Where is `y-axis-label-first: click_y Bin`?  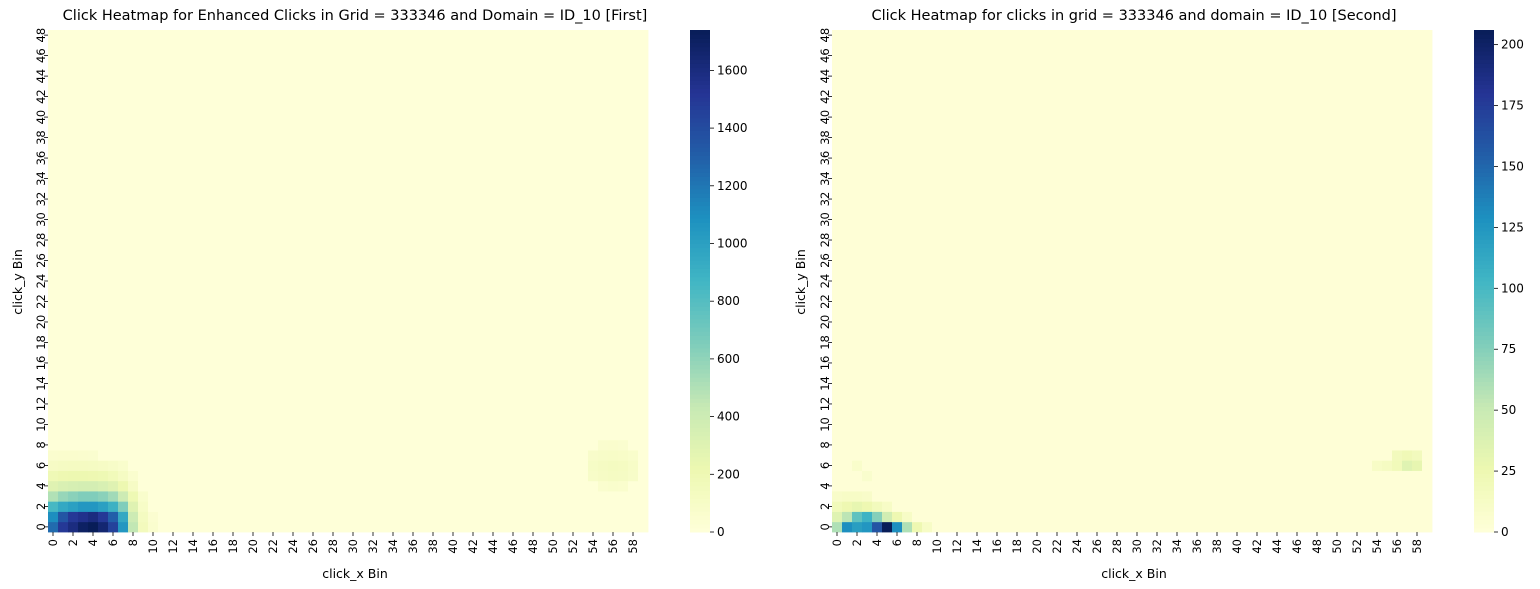 y-axis-label-first: click_y Bin is located at coordinates (17, 282).